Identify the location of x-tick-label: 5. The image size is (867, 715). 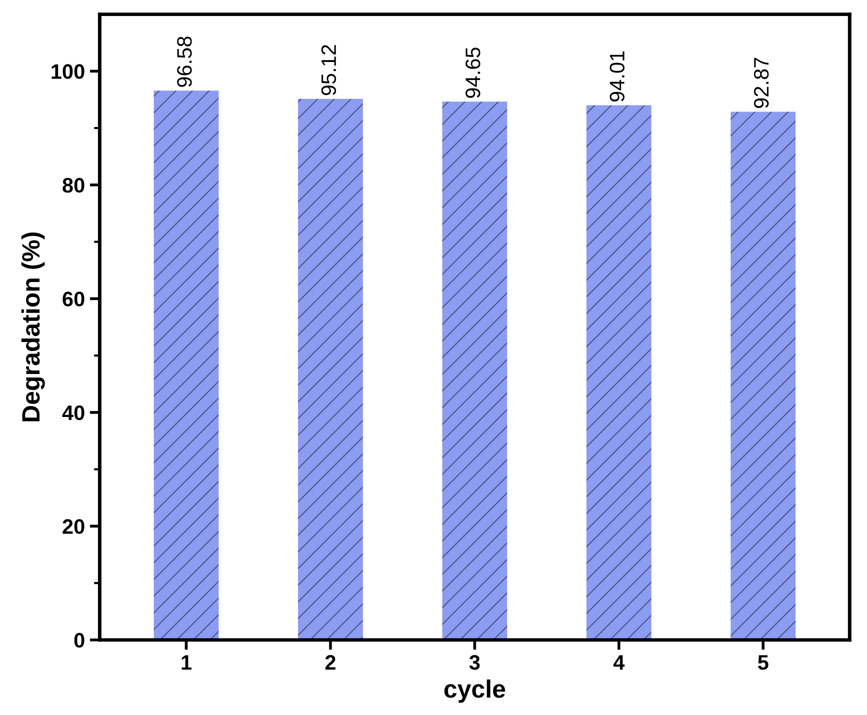
(763, 662).